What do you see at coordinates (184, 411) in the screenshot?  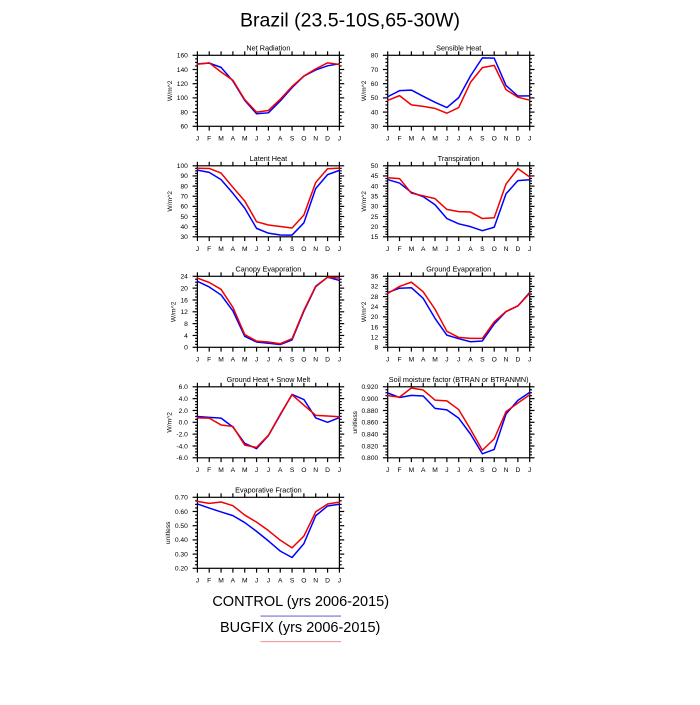 I see `svg-text: 2.0` at bounding box center [184, 411].